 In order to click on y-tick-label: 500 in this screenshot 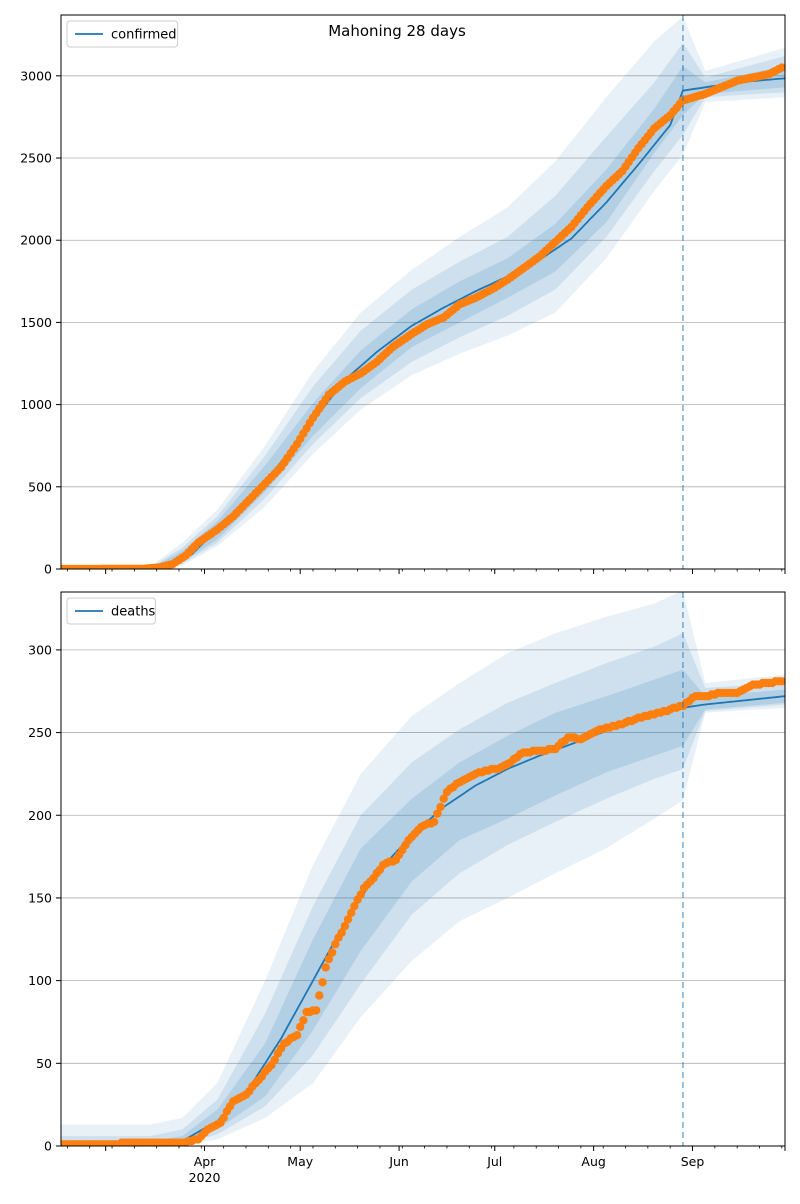, I will do `click(40, 486)`.